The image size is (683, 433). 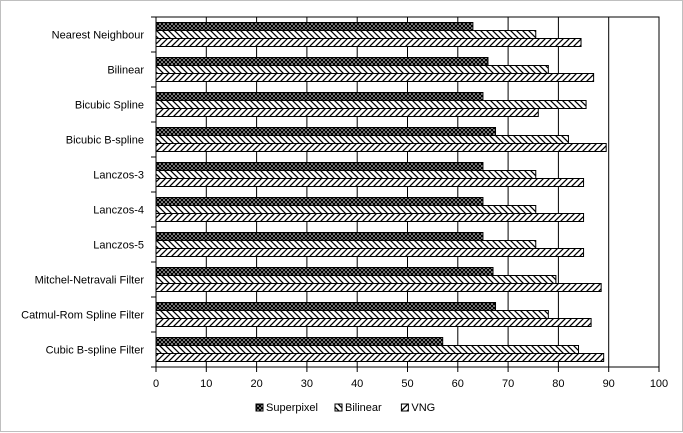 I want to click on legend-swatch-vng, so click(x=404, y=407).